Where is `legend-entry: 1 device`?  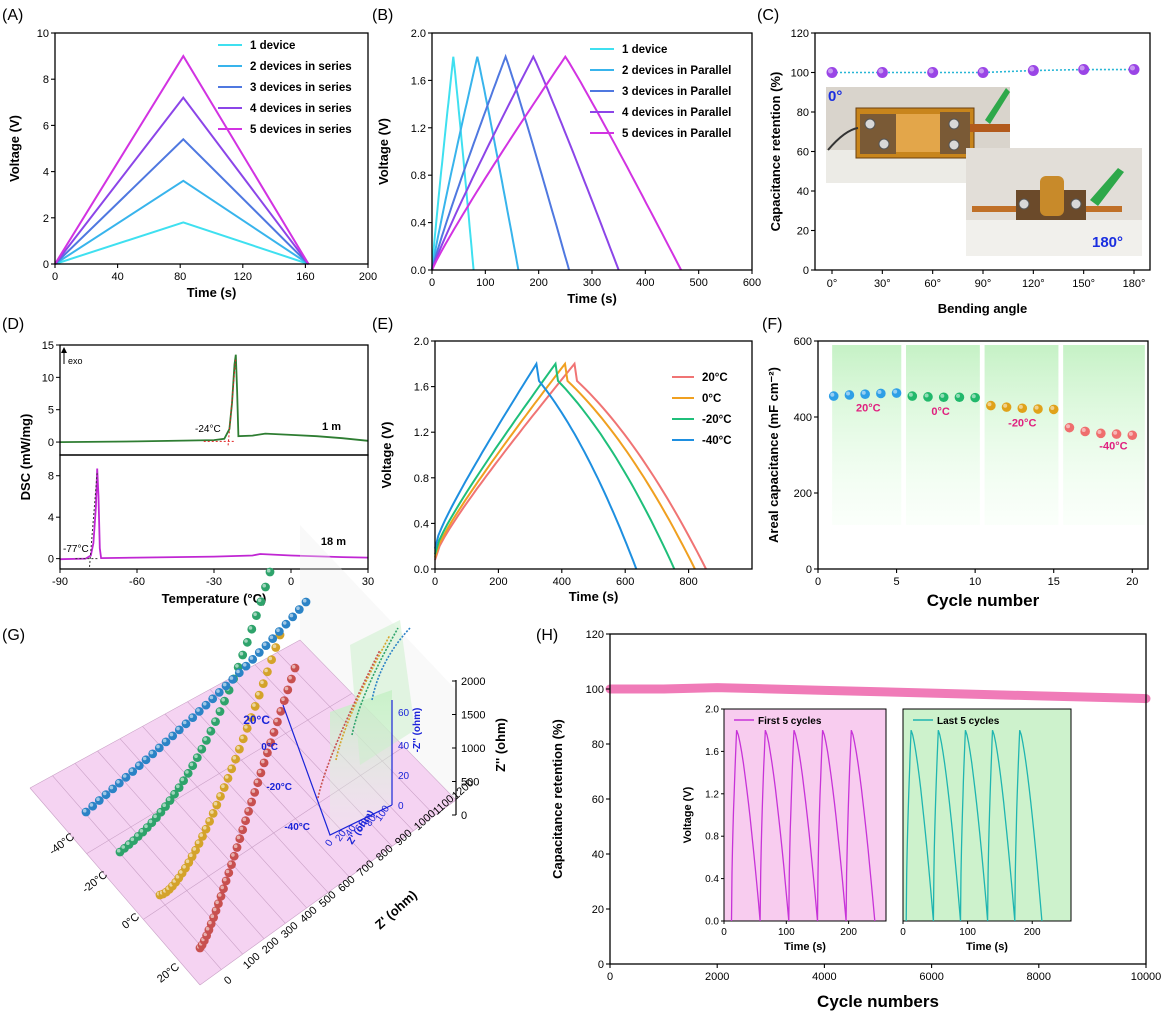 legend-entry: 1 device is located at coordinates (272, 46).